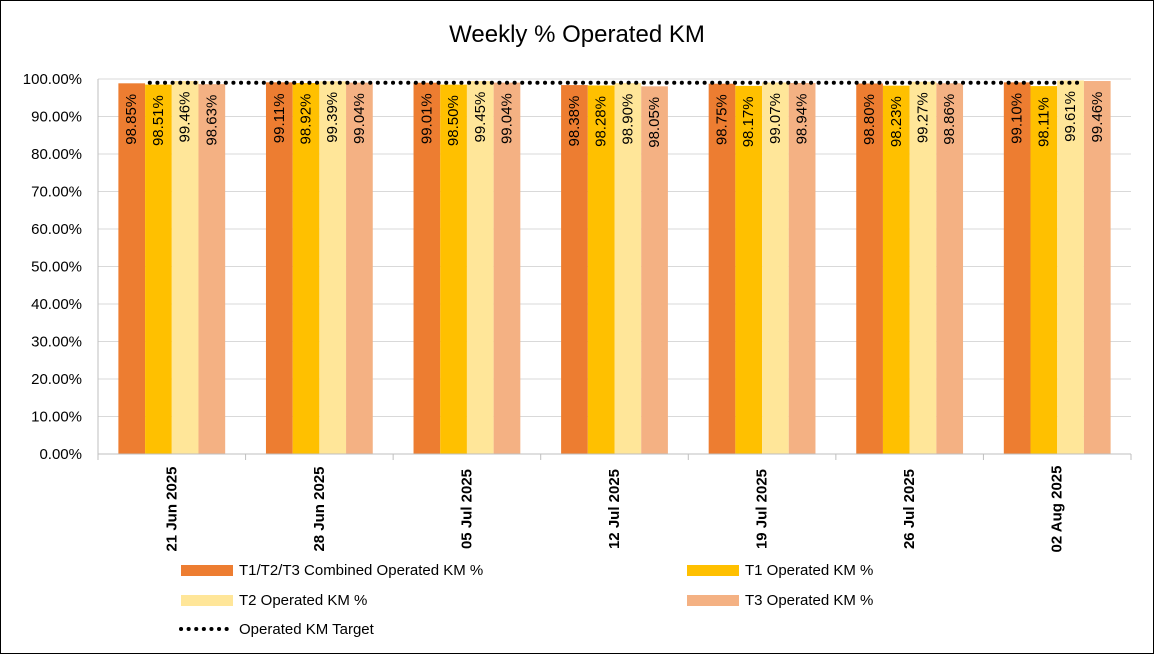 Image resolution: width=1154 pixels, height=654 pixels. Describe the element at coordinates (762, 509) in the screenshot. I see `x-tick-label: 19 Jul 2025` at that location.